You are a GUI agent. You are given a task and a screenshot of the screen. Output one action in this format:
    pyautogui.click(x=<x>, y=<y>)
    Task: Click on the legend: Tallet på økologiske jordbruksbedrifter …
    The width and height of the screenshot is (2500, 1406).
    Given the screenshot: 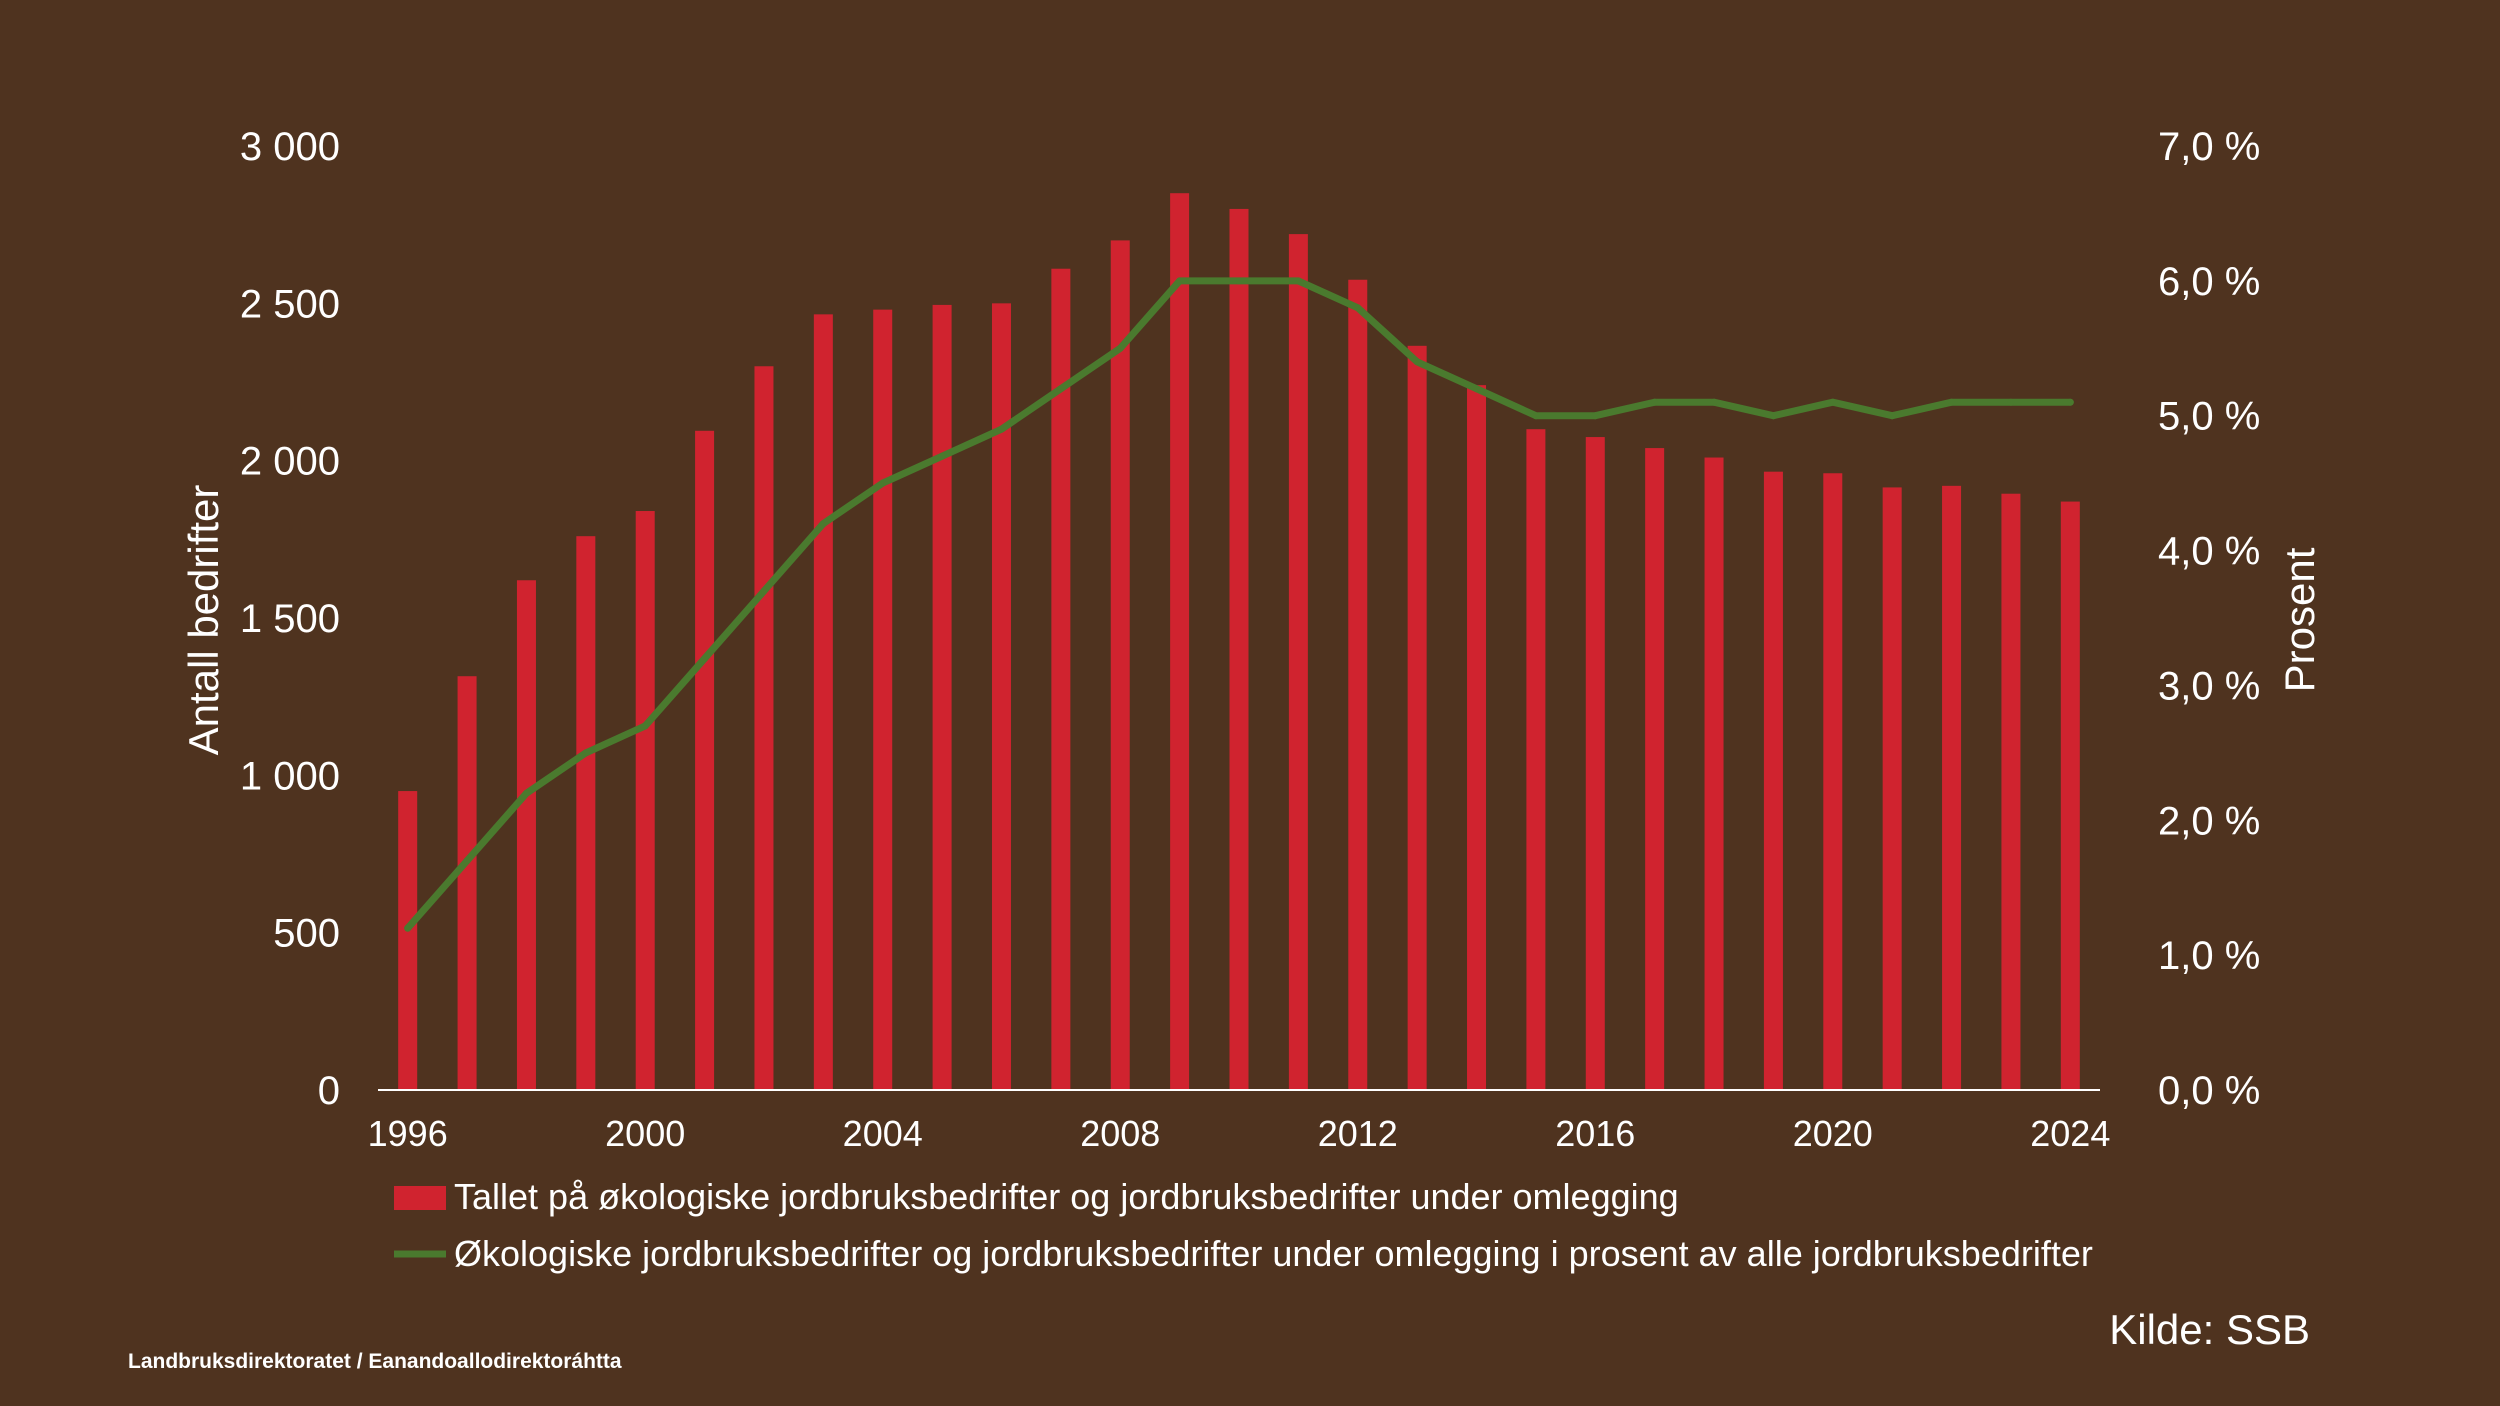 What is the action you would take?
    pyautogui.click(x=1243, y=1225)
    